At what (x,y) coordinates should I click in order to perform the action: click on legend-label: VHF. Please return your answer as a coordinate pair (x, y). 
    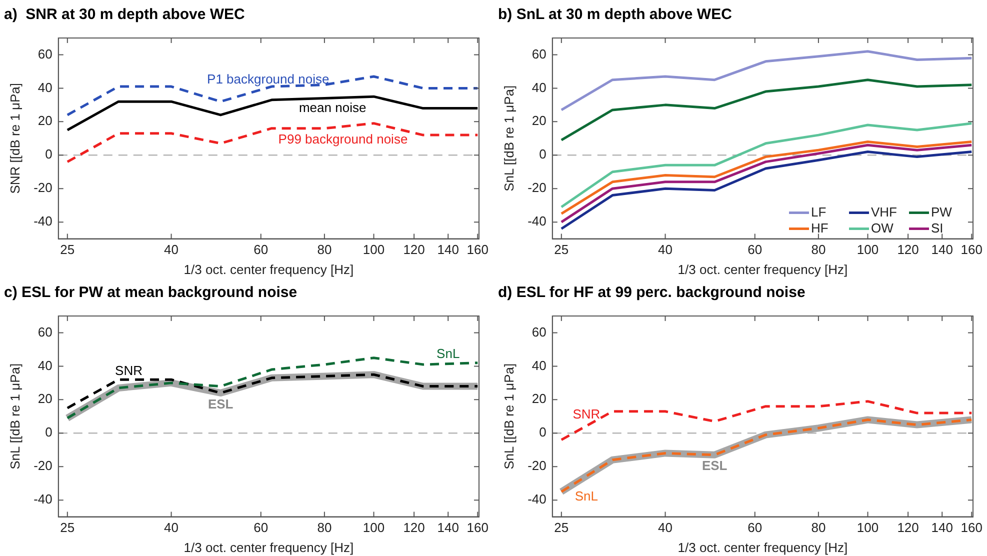
    Looking at the image, I should click on (884, 212).